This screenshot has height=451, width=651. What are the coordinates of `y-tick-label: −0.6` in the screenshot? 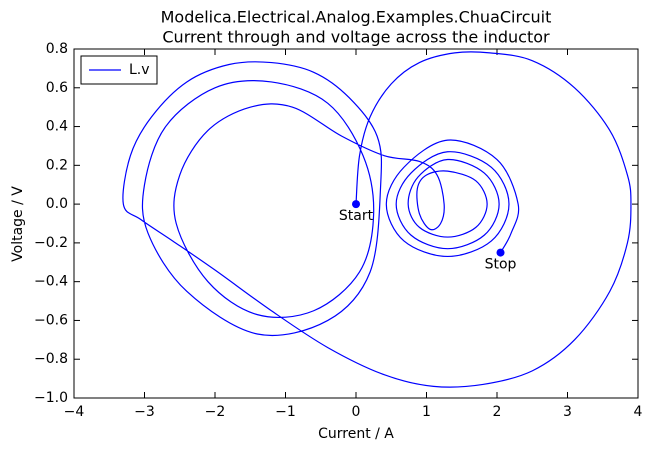 It's located at (51, 320).